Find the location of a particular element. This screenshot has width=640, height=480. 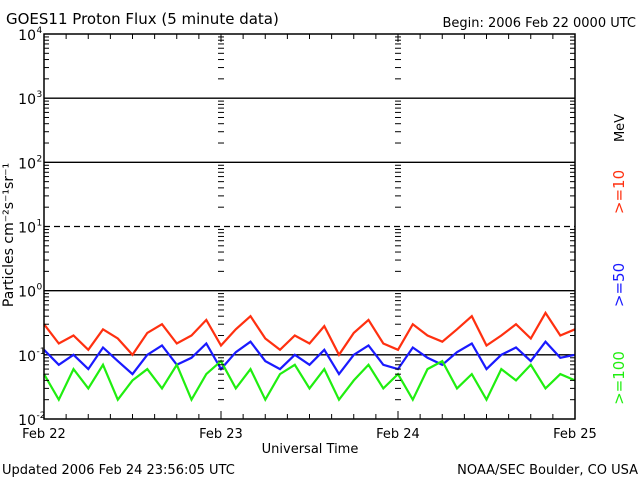

y-tick-label-exponent: 1 is located at coordinates (40, 224).